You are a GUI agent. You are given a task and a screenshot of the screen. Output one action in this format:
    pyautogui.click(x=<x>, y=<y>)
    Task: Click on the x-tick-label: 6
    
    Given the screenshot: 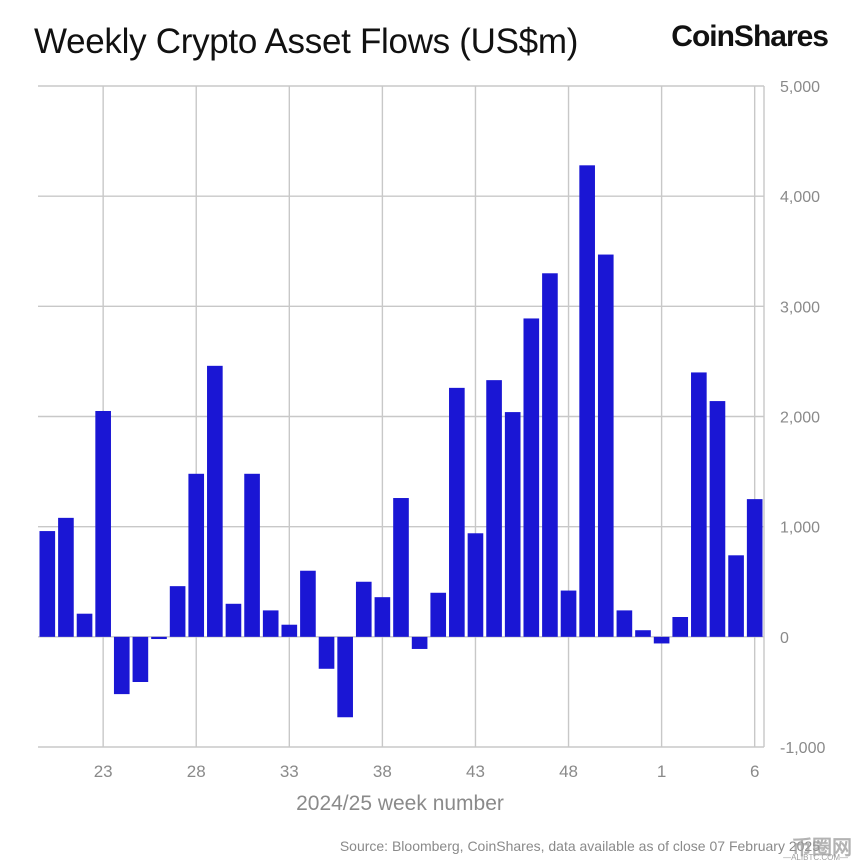 What is the action you would take?
    pyautogui.click(x=754, y=771)
    